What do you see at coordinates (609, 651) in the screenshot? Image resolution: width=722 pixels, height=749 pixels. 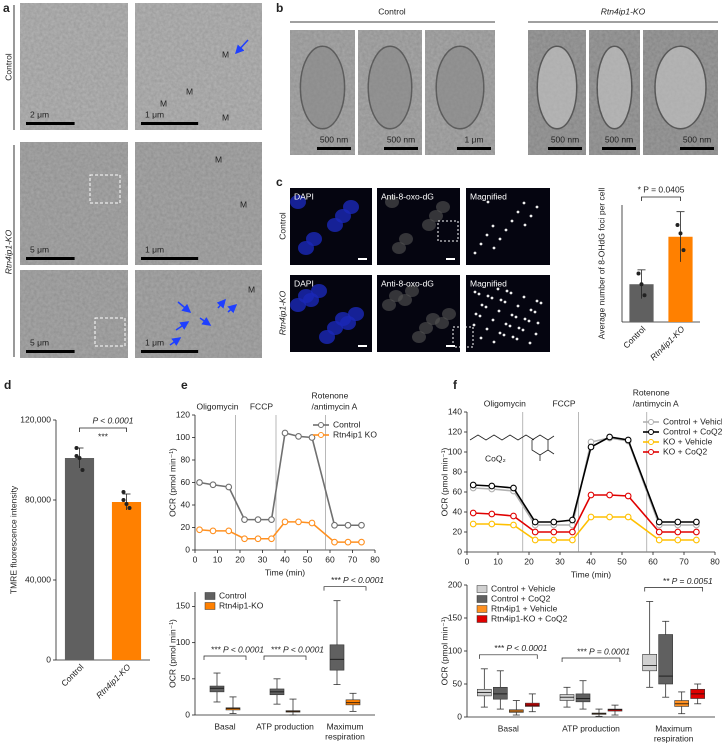 I see `p-value: P = 0.0001` at bounding box center [609, 651].